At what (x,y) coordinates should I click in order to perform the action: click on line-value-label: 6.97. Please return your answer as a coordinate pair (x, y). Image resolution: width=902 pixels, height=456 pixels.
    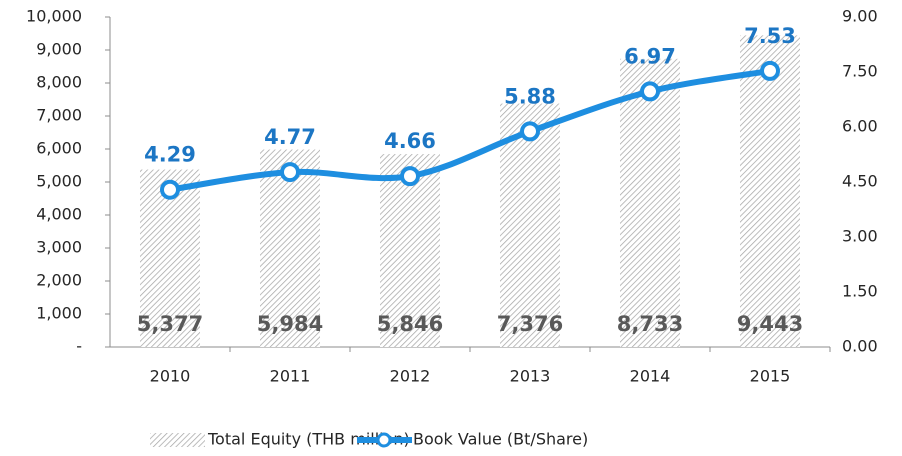
    Looking at the image, I should click on (650, 56).